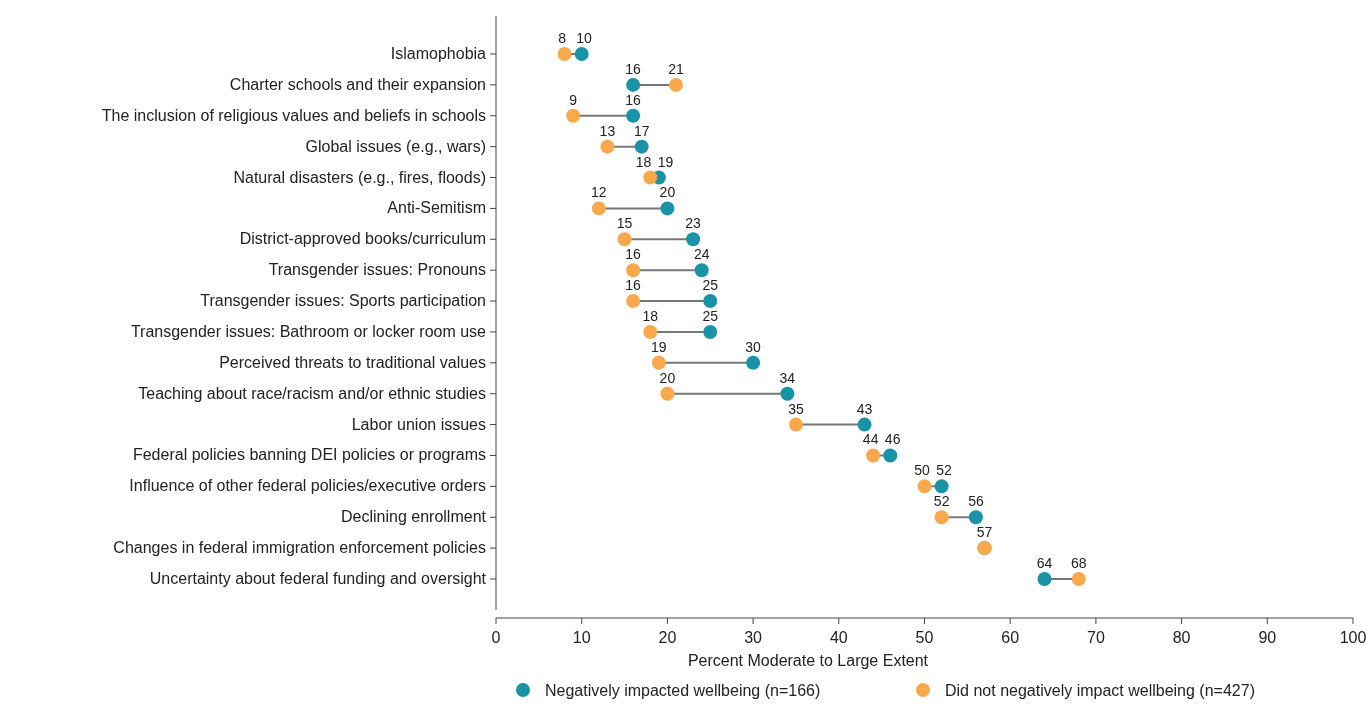 Image resolution: width=1372 pixels, height=723 pixels. Describe the element at coordinates (318, 578) in the screenshot. I see `y-tick-label: Uncertainty about federal funding and oversight` at that location.